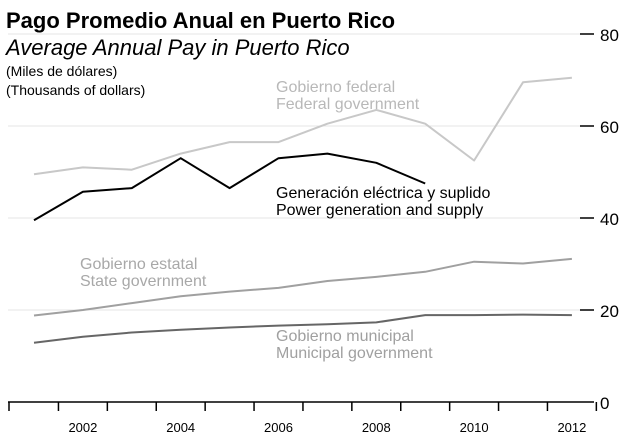 Image resolution: width=631 pixels, height=436 pixels. Describe the element at coordinates (178, 47) in the screenshot. I see `chart-subtitle: Average Annual Pay in Puerto Rico` at that location.